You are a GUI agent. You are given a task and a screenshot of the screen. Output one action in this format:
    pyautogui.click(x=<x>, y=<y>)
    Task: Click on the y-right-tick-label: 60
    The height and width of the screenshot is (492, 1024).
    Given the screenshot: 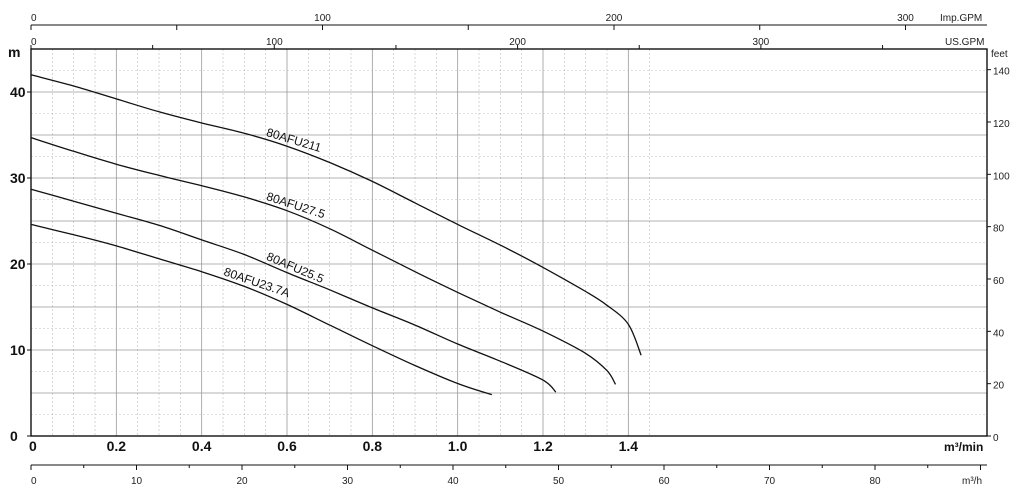 What is the action you would take?
    pyautogui.click(x=999, y=281)
    